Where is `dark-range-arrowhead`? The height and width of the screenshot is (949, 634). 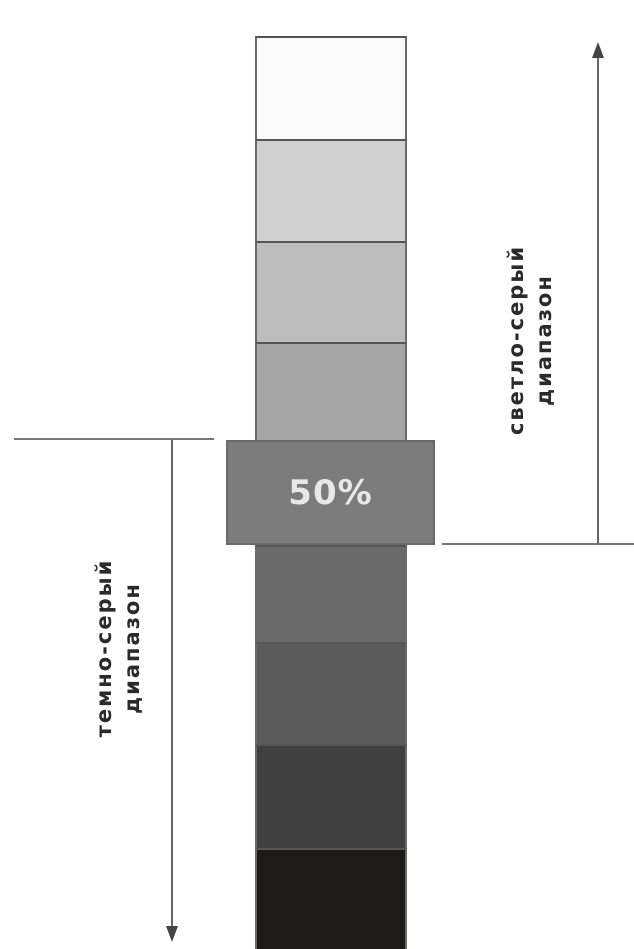 dark-range-arrowhead is located at coordinates (172, 934).